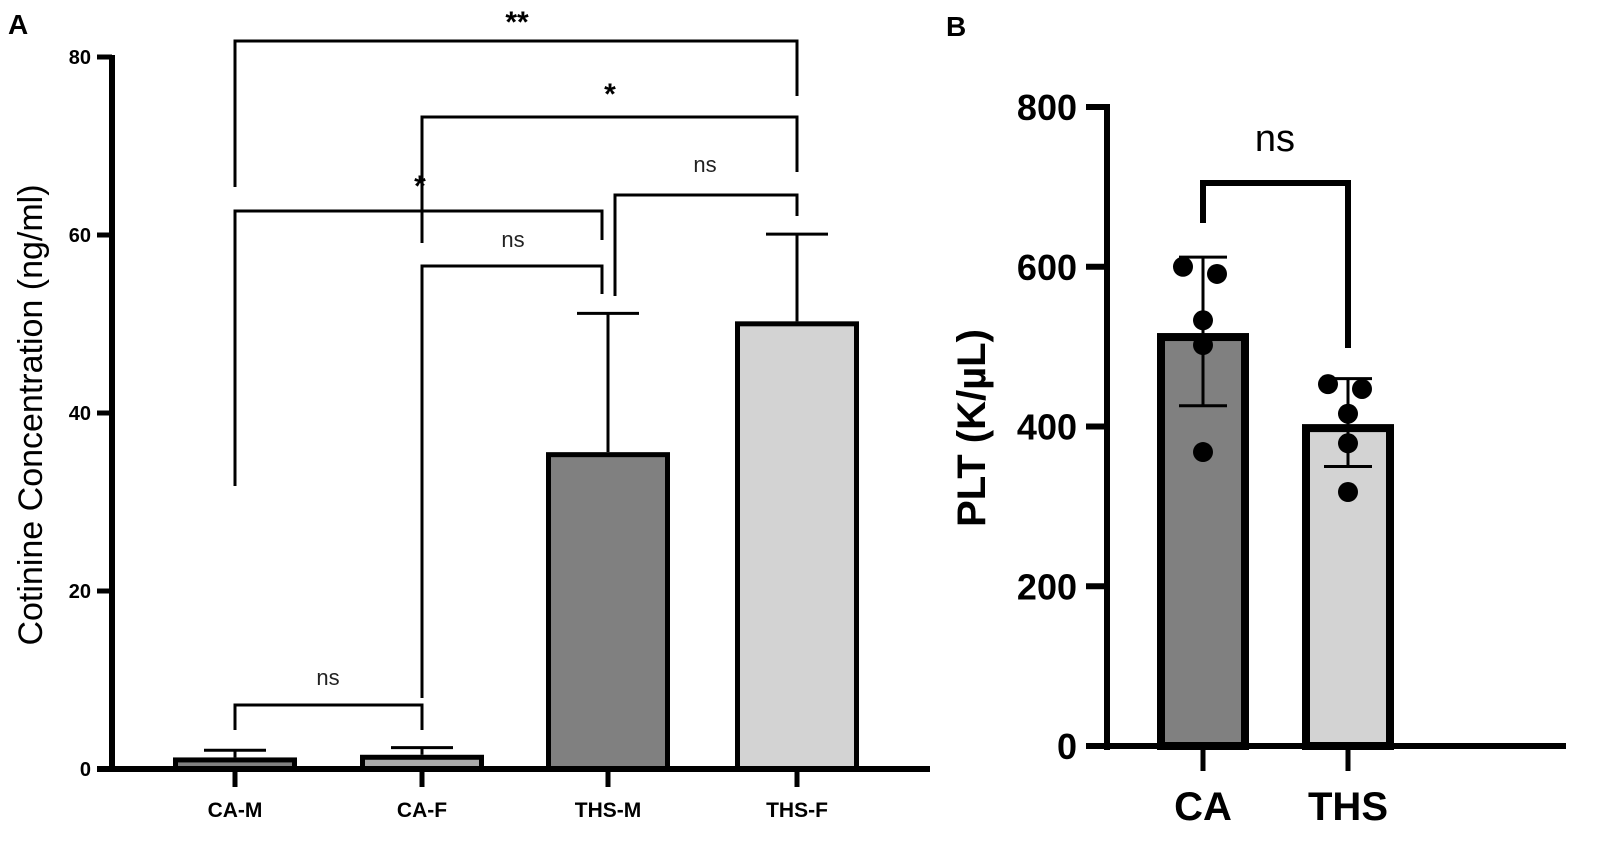 This screenshot has width=1600, height=846. I want to click on y-tick-label: 80, so click(80, 58).